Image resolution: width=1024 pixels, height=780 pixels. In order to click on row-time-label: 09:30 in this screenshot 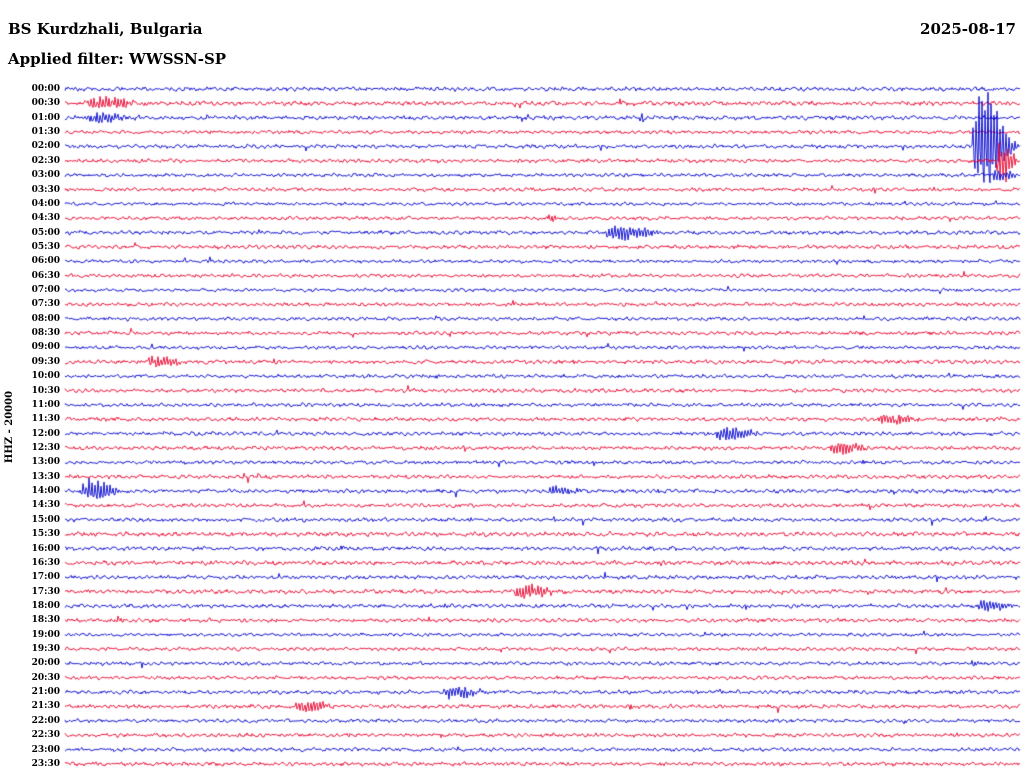, I will do `click(45, 361)`.